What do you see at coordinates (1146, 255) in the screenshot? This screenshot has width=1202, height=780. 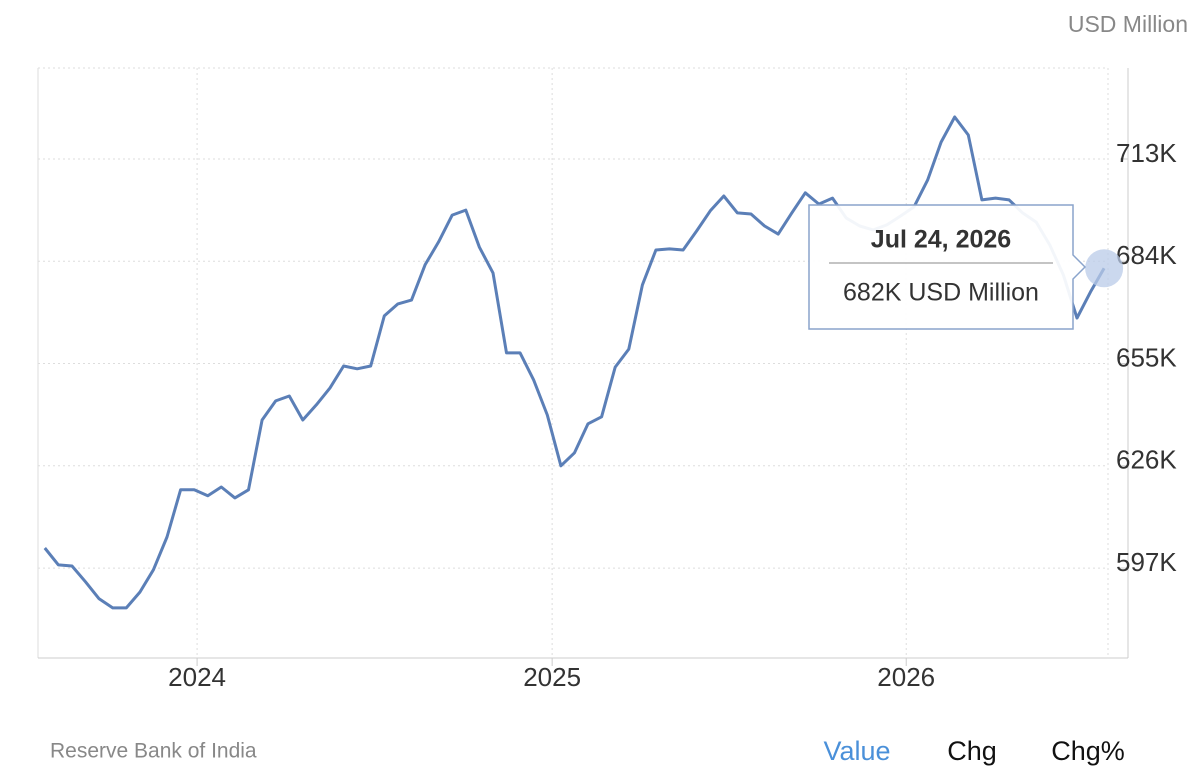 I see `y-tick-label: 684K` at bounding box center [1146, 255].